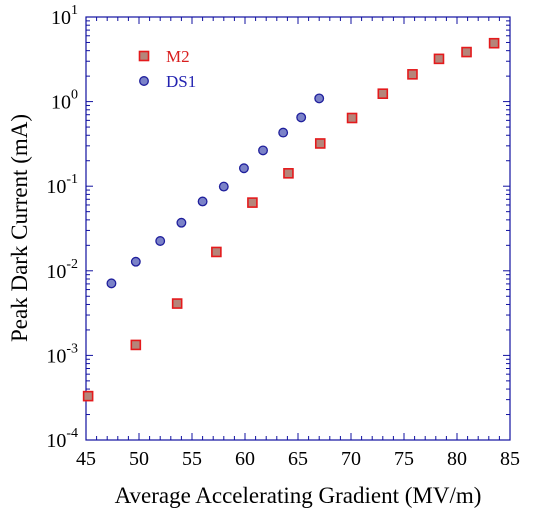  I want to click on y-tick-exponent: -1, so click(72, 179).